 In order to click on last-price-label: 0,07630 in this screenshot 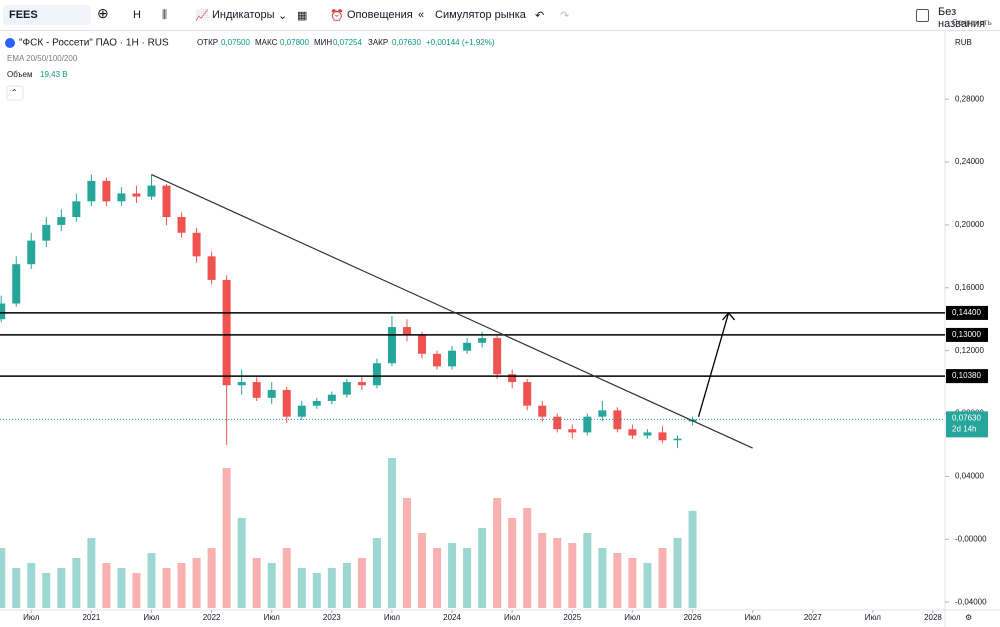, I will do `click(966, 417)`.